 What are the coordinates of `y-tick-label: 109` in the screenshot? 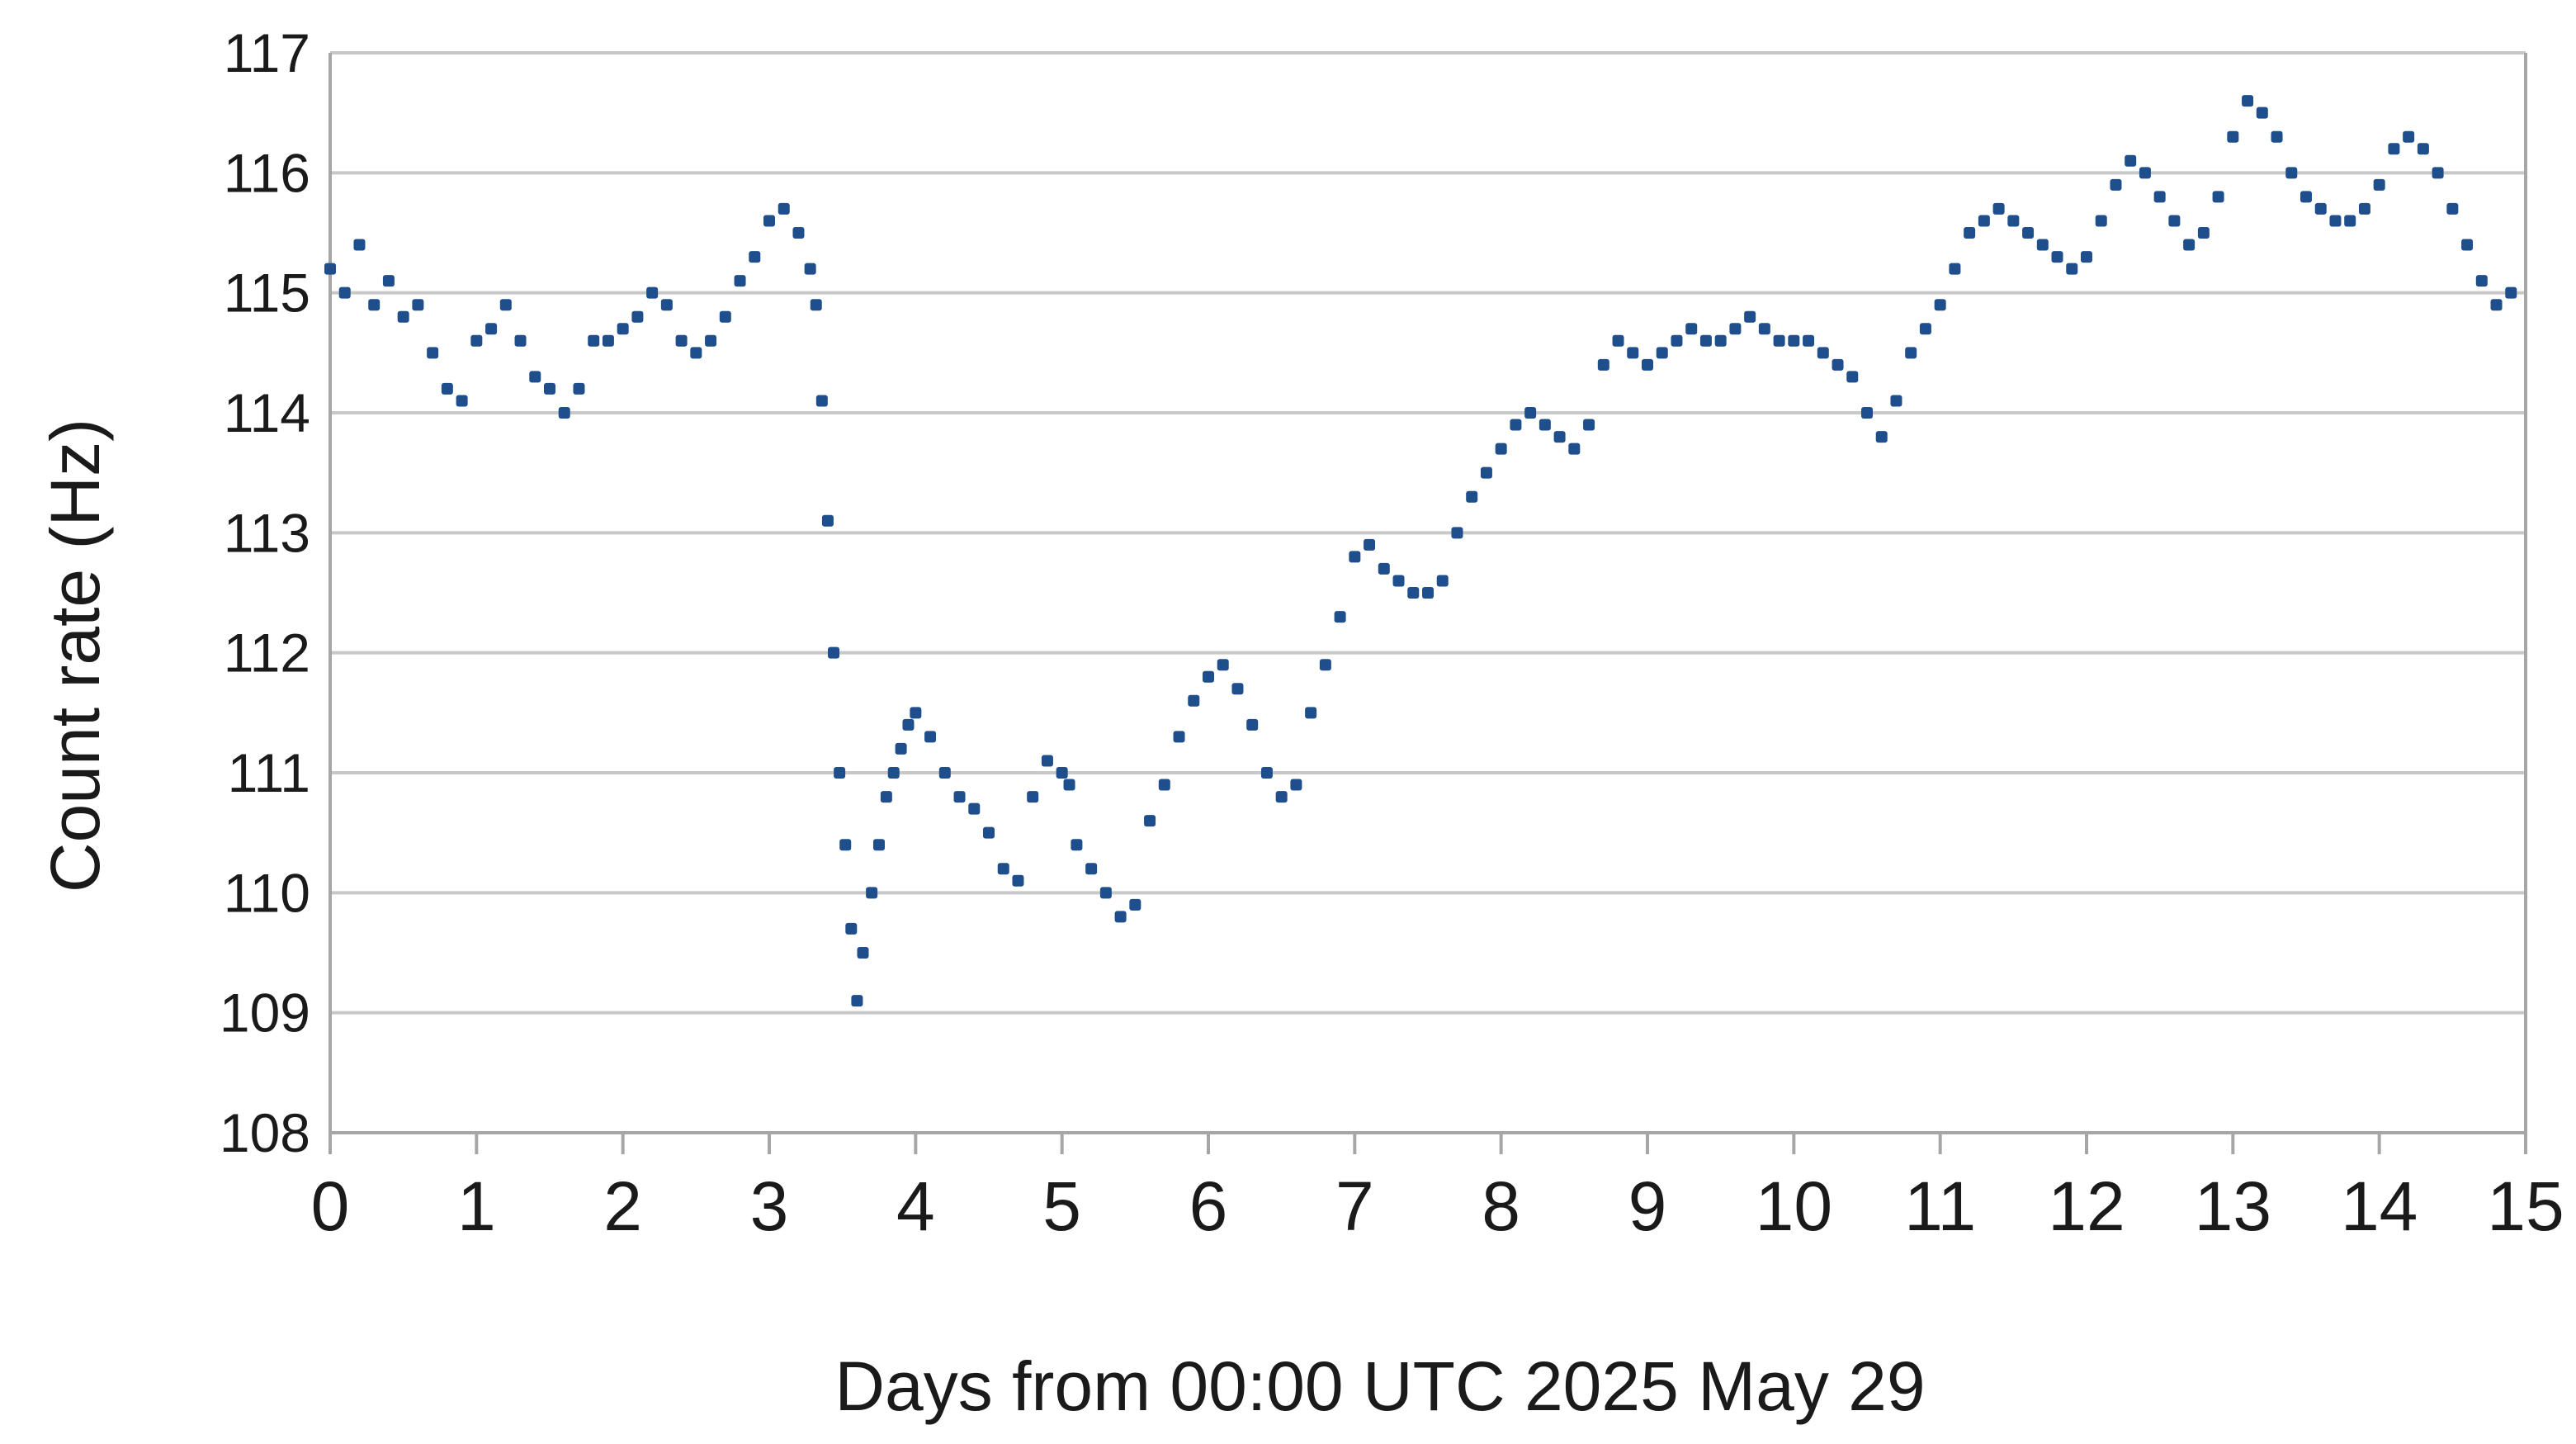 It's located at (265, 1013).